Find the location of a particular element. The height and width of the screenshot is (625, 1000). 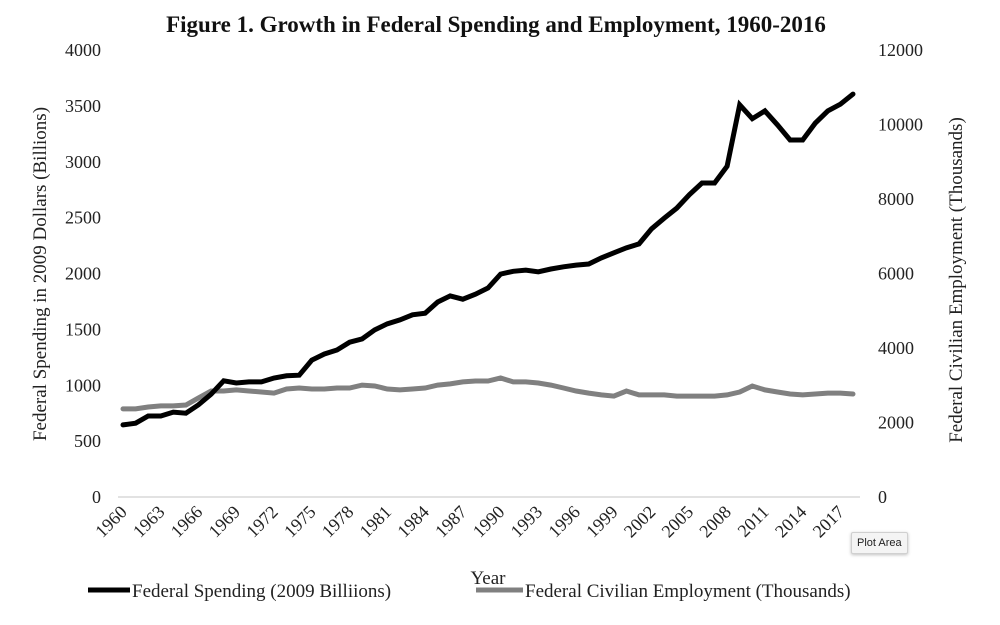

legend-item-employment: Federal Civilian Employment (Thousands) is located at coordinates (663, 591).